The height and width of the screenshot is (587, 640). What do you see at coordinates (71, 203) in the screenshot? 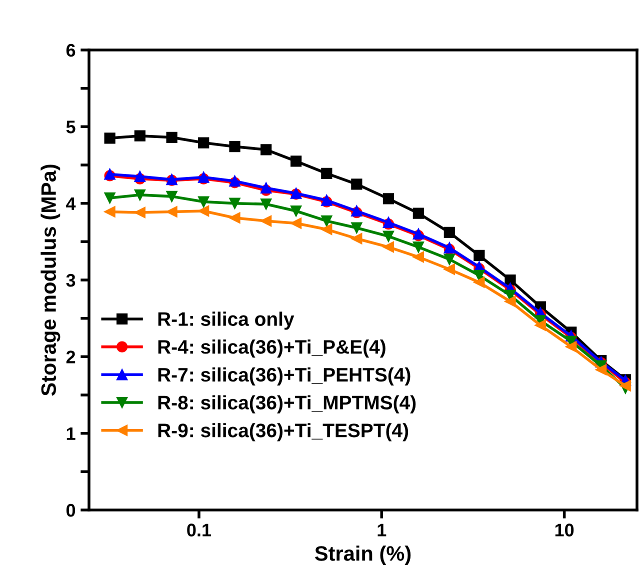
I see `y-tick-label: 4` at bounding box center [71, 203].